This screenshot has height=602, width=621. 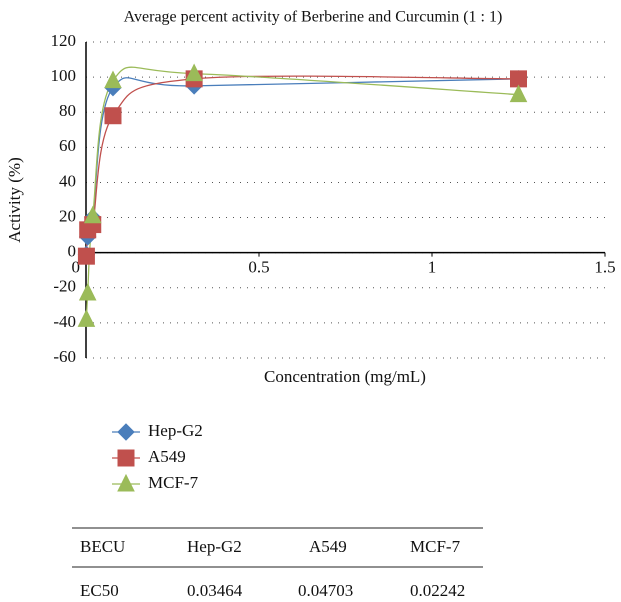 I want to click on y-tick-label: 60, so click(x=67, y=145).